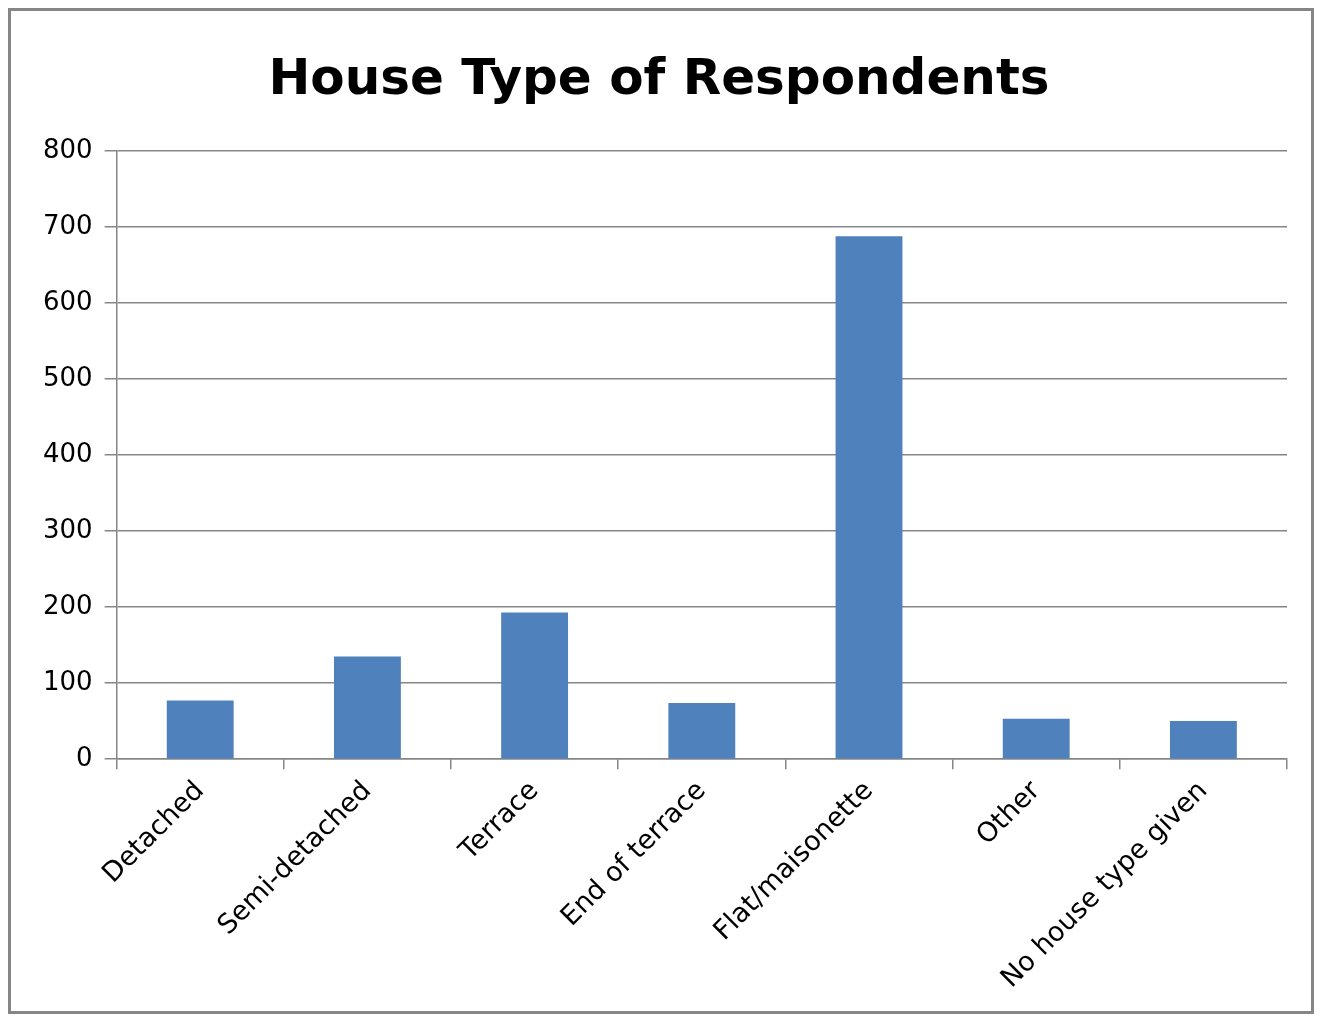  Describe the element at coordinates (67, 528) in the screenshot. I see `y-tick-label: 300` at that location.